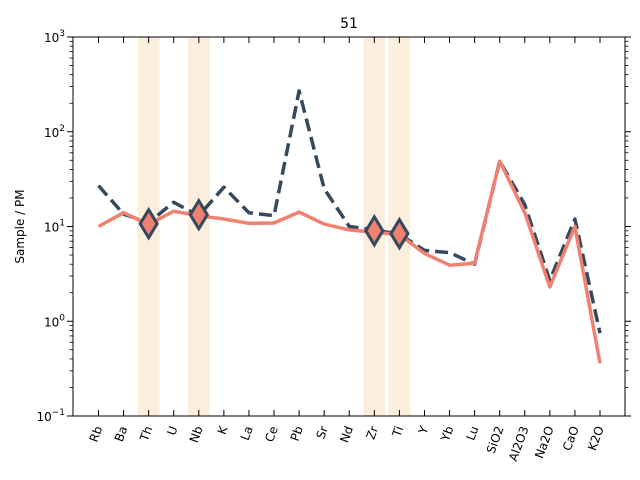  Describe the element at coordinates (399, 233) in the screenshot. I see `marker-ti` at that location.